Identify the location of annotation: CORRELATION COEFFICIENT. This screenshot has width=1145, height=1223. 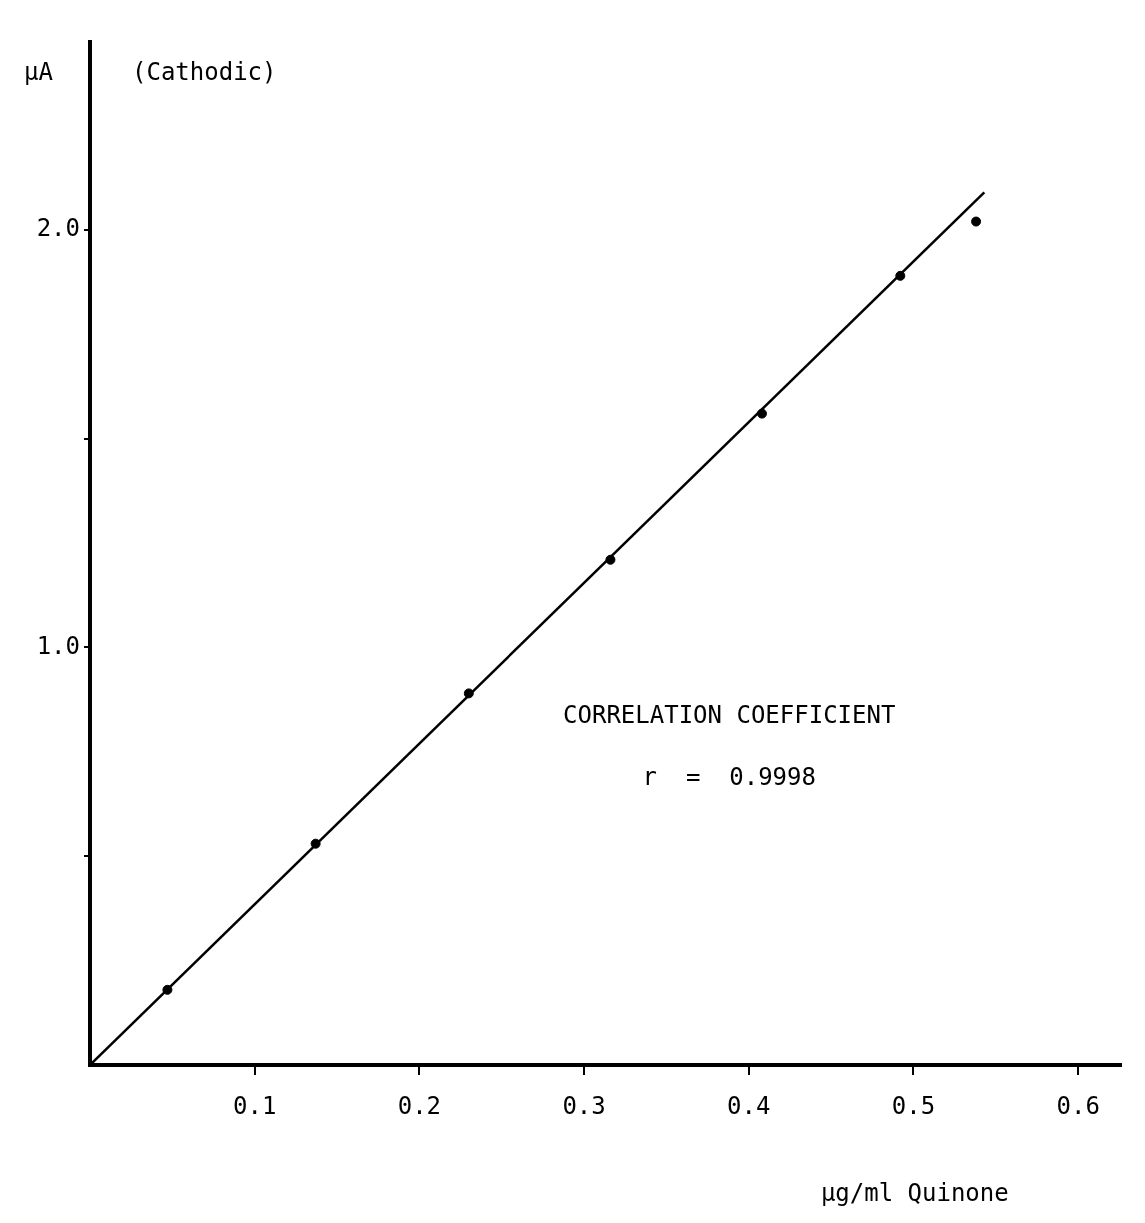
(729, 715).